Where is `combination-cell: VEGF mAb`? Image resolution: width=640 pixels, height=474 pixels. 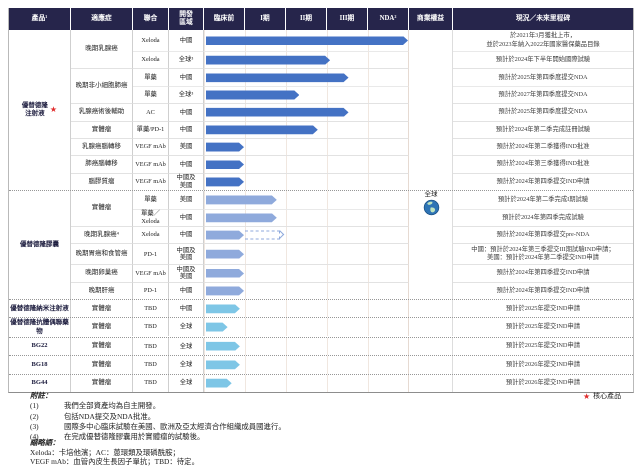 combination-cell: VEGF mAb is located at coordinates (151, 164).